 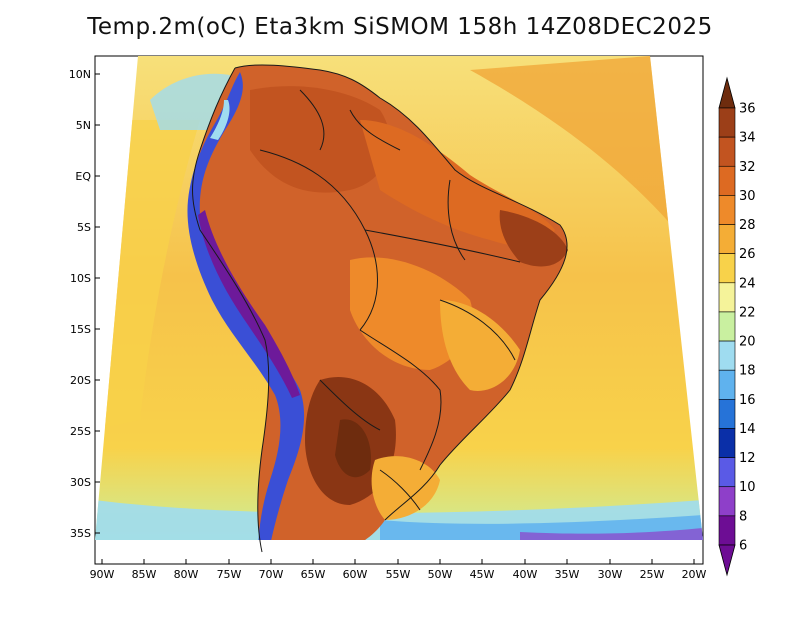 What do you see at coordinates (80, 431) in the screenshot?
I see `lat-label: 25S` at bounding box center [80, 431].